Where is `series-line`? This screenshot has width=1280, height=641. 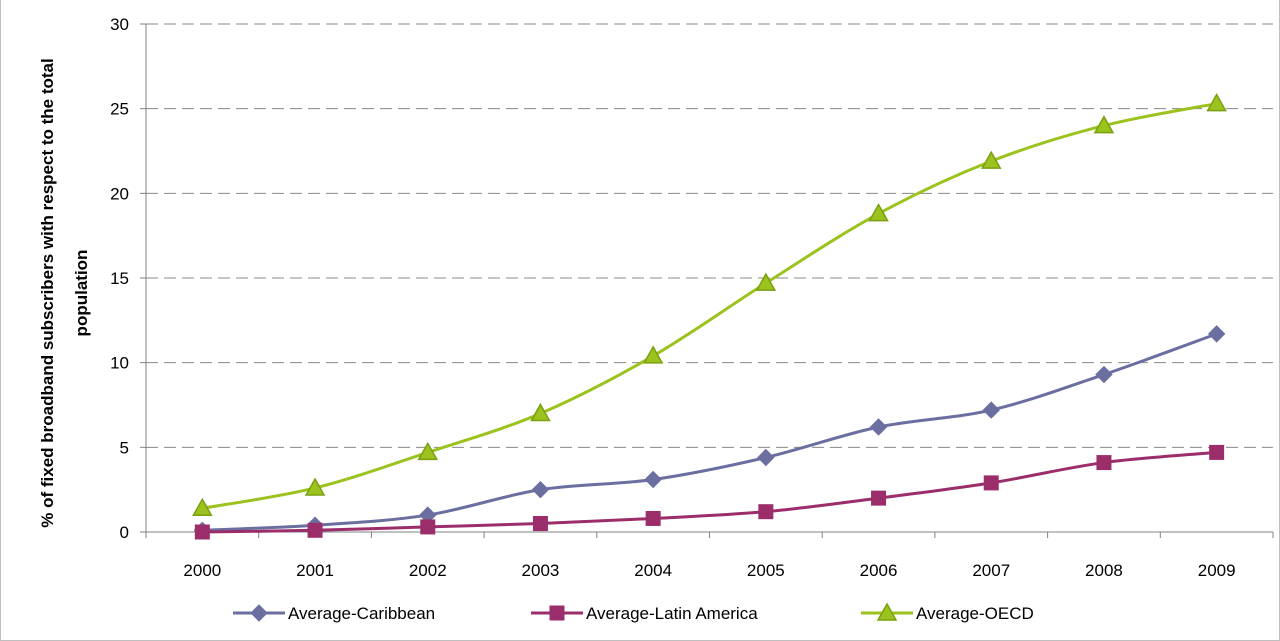 series-line is located at coordinates (709, 492).